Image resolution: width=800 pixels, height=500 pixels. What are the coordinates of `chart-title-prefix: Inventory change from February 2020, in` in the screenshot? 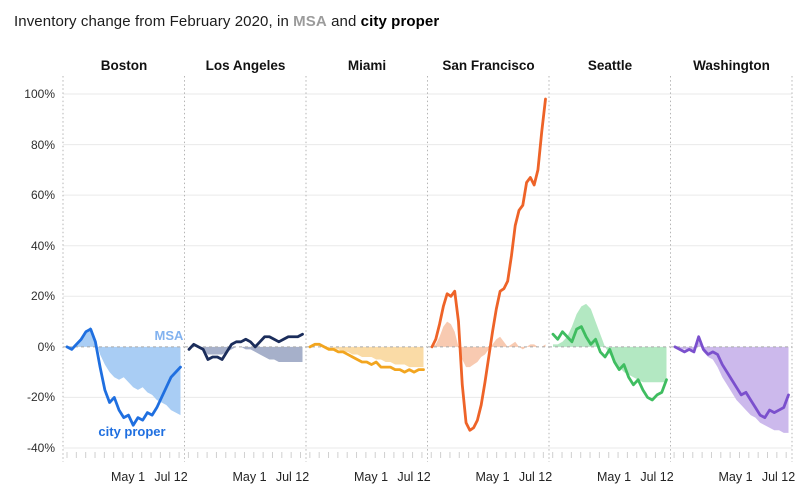 It's located at (154, 21).